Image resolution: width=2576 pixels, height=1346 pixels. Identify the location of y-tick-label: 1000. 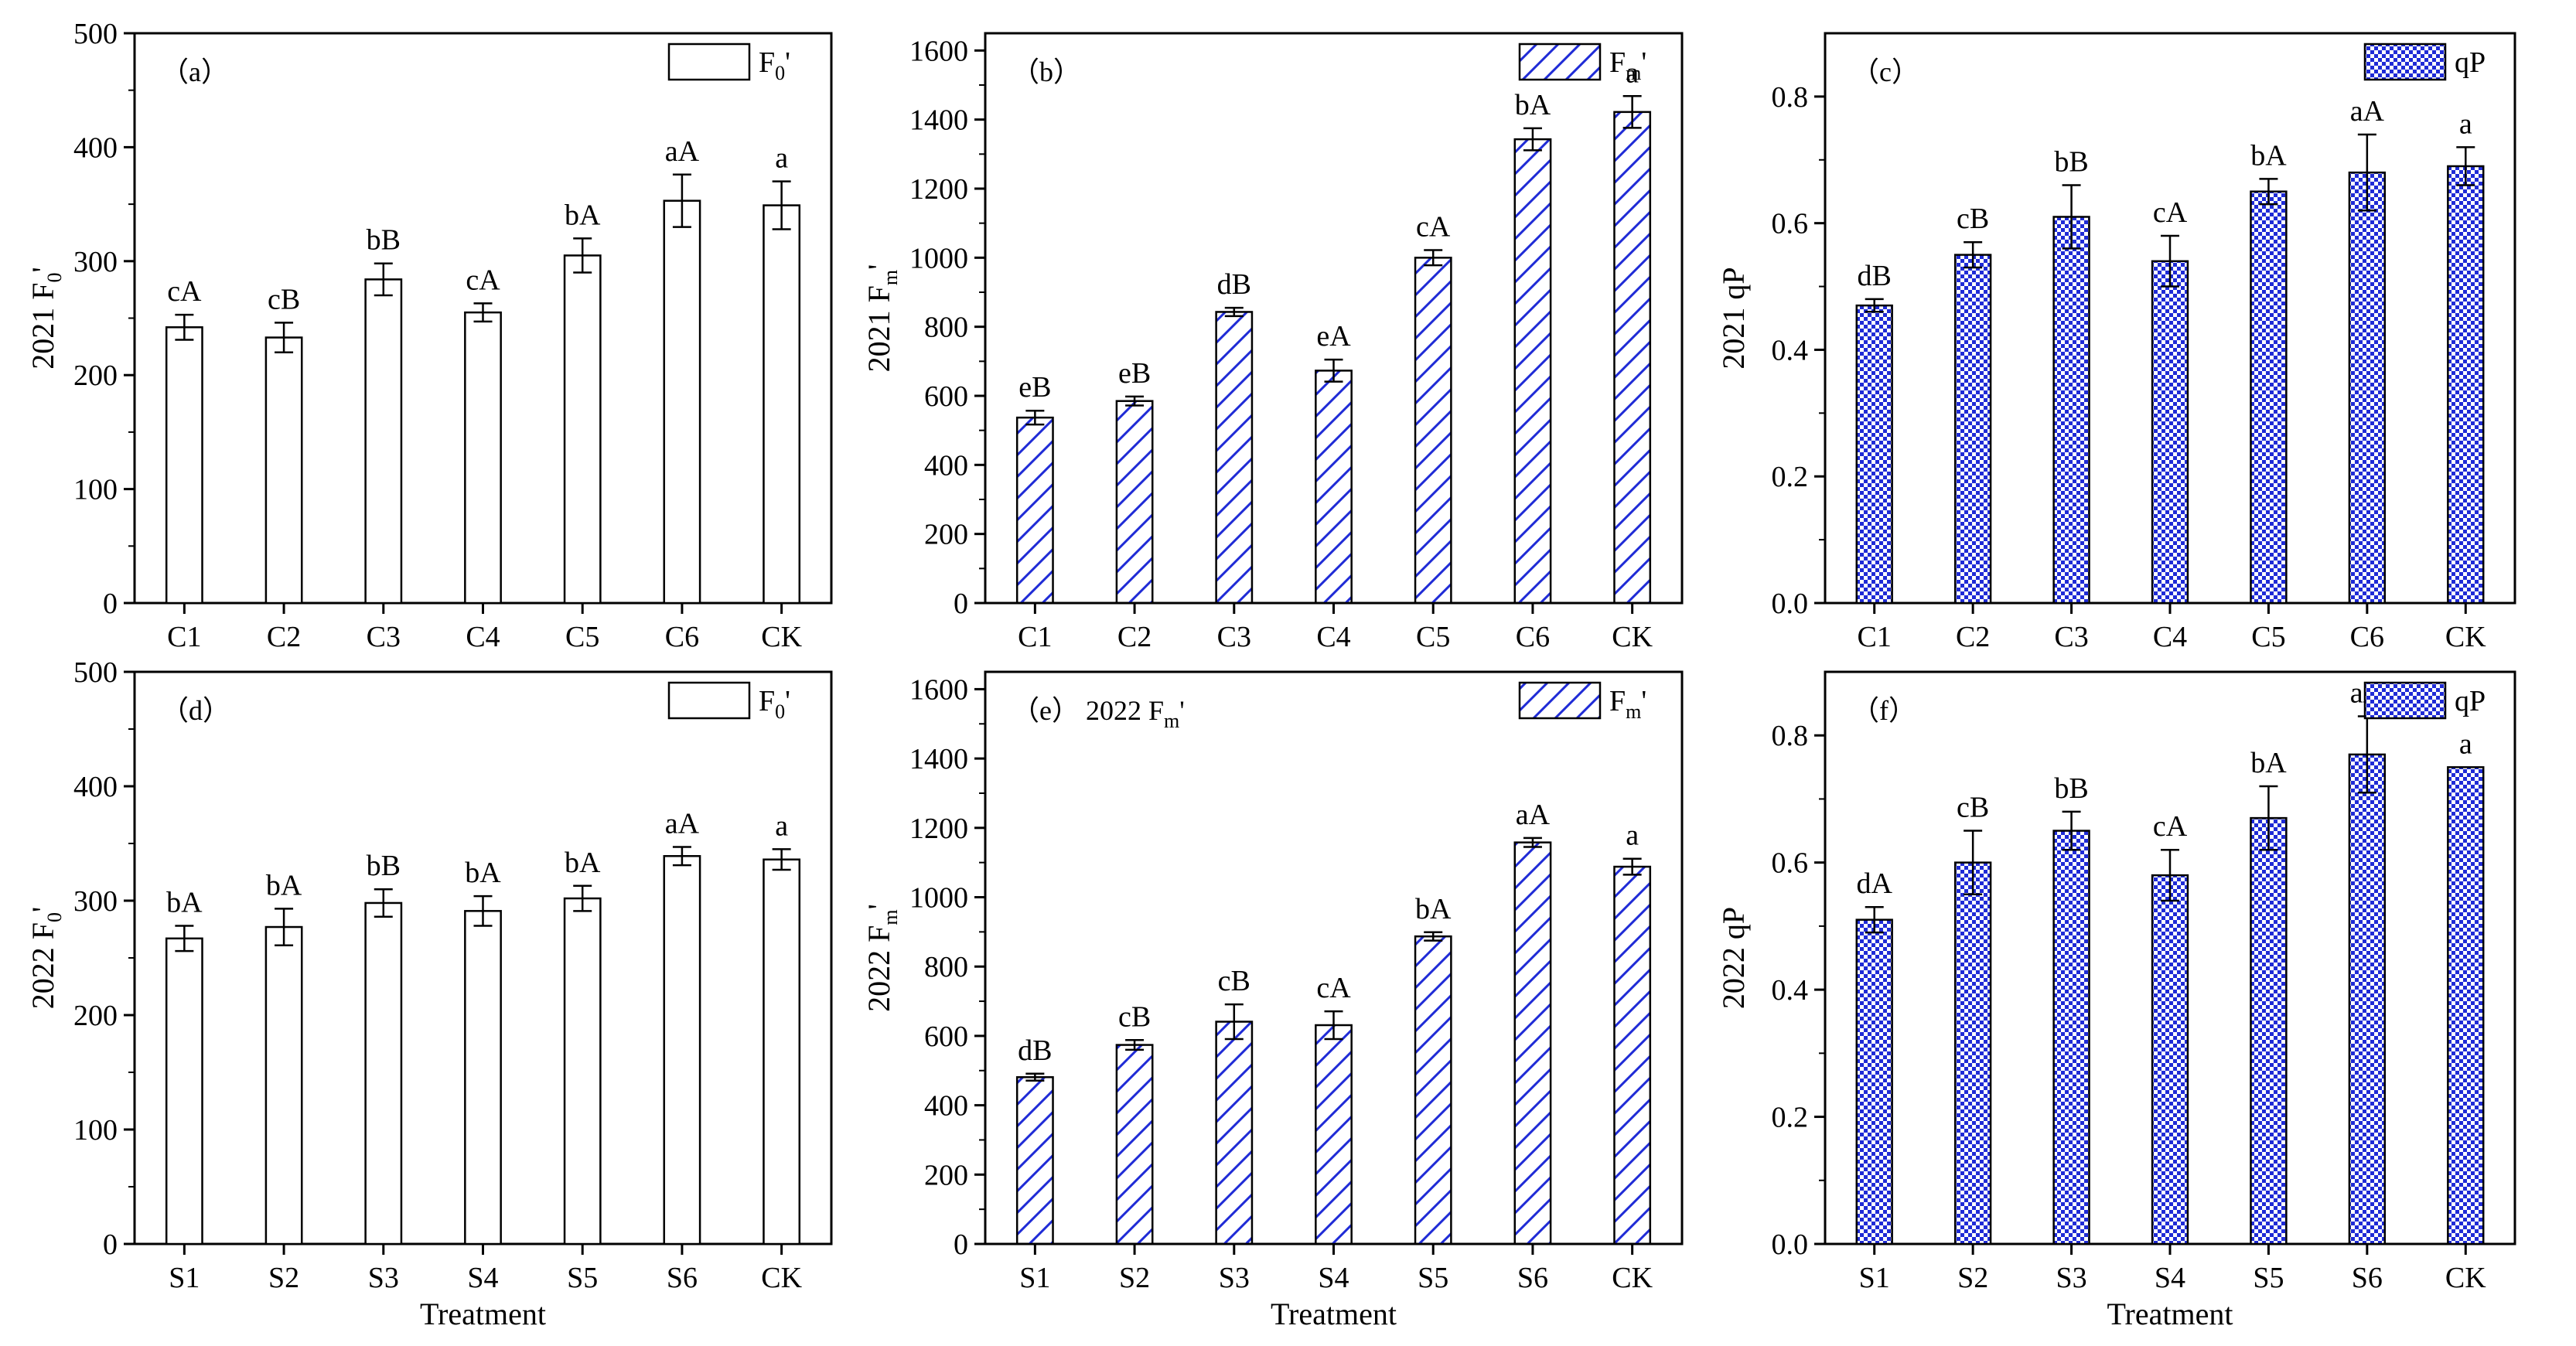
(939, 898).